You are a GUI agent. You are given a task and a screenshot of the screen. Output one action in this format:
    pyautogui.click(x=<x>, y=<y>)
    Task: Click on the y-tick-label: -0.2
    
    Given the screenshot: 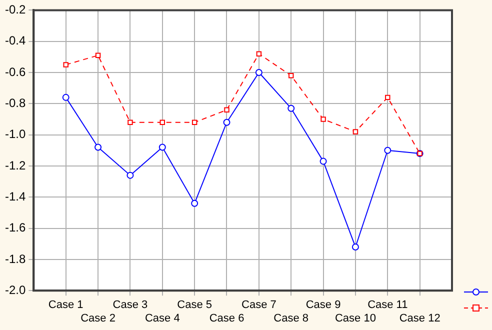 What is the action you would take?
    pyautogui.click(x=15, y=9)
    